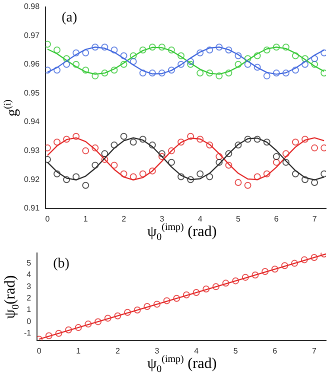 The width and height of the screenshot is (334, 377). I want to click on x-tick-label: 1, so click(79, 351).